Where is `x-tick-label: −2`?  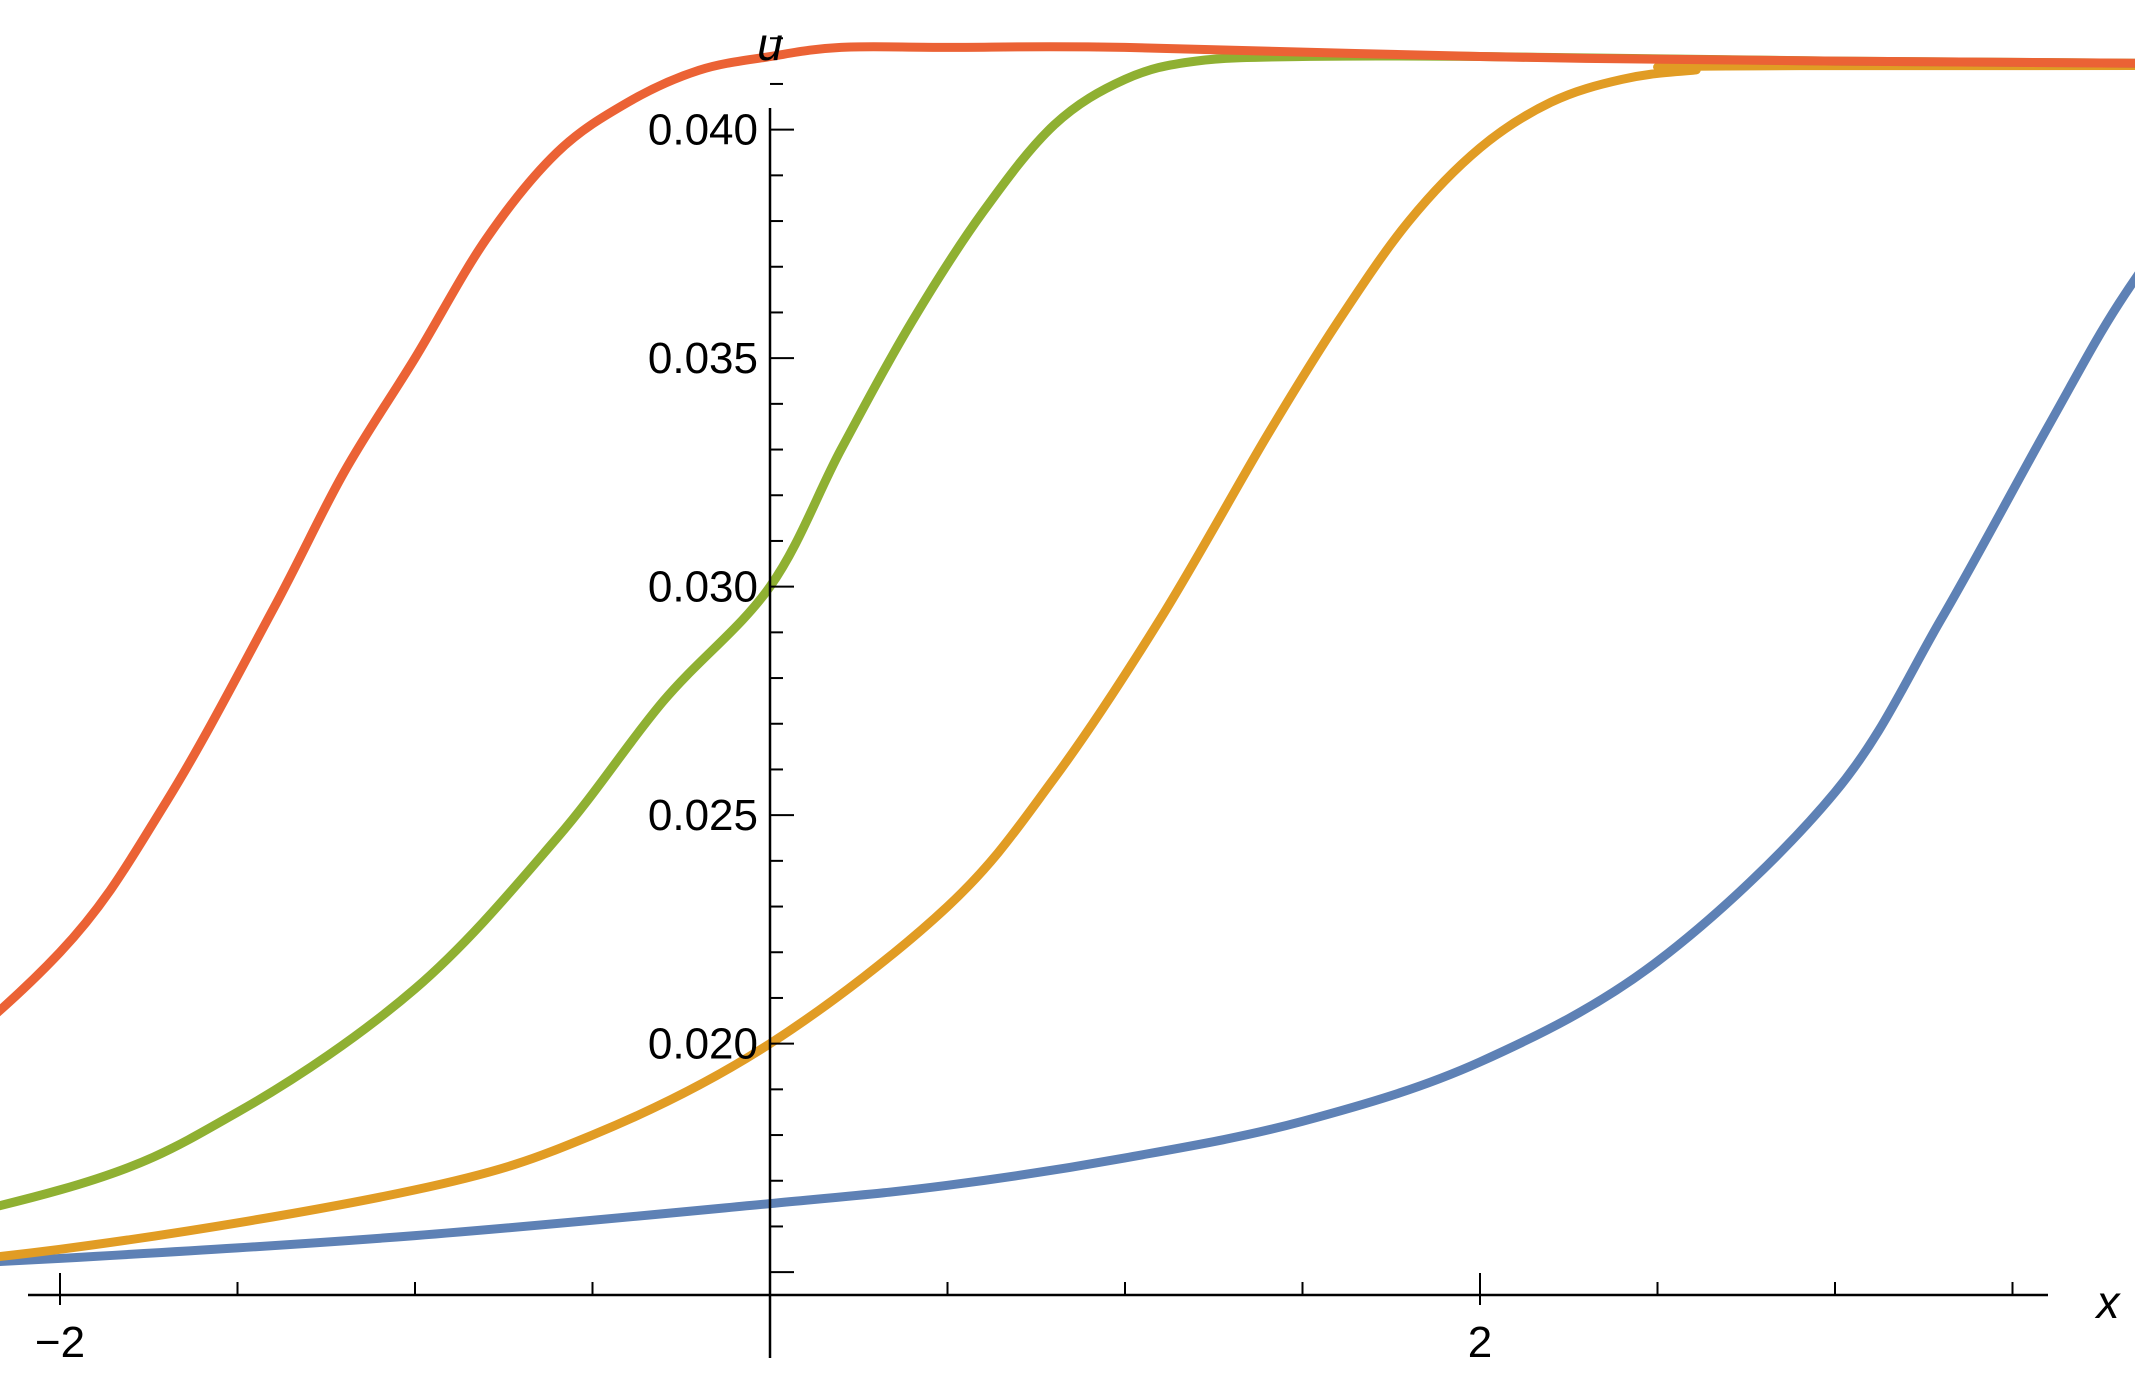 x-tick-label: −2 is located at coordinates (60, 1342).